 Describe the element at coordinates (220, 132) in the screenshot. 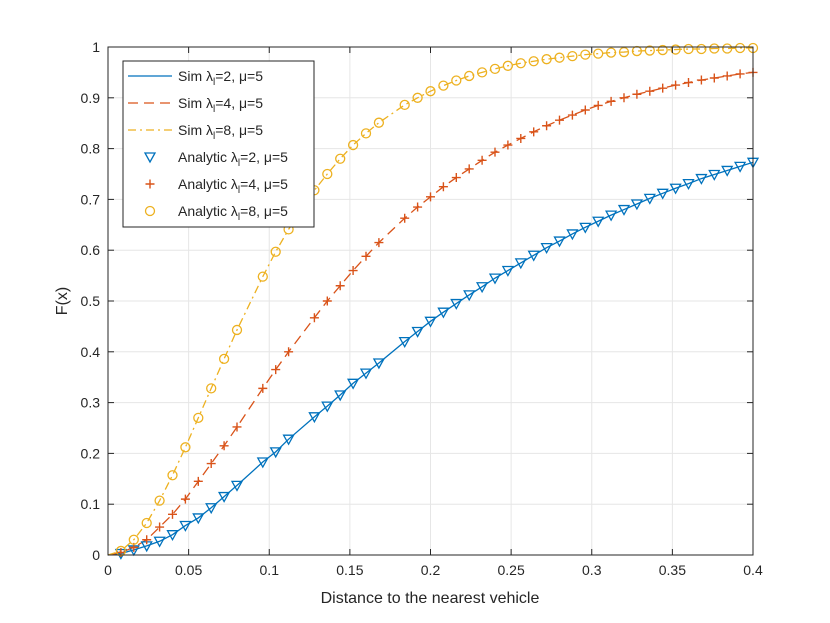

I see `legend-label: Sim λl=8, μ=5` at that location.